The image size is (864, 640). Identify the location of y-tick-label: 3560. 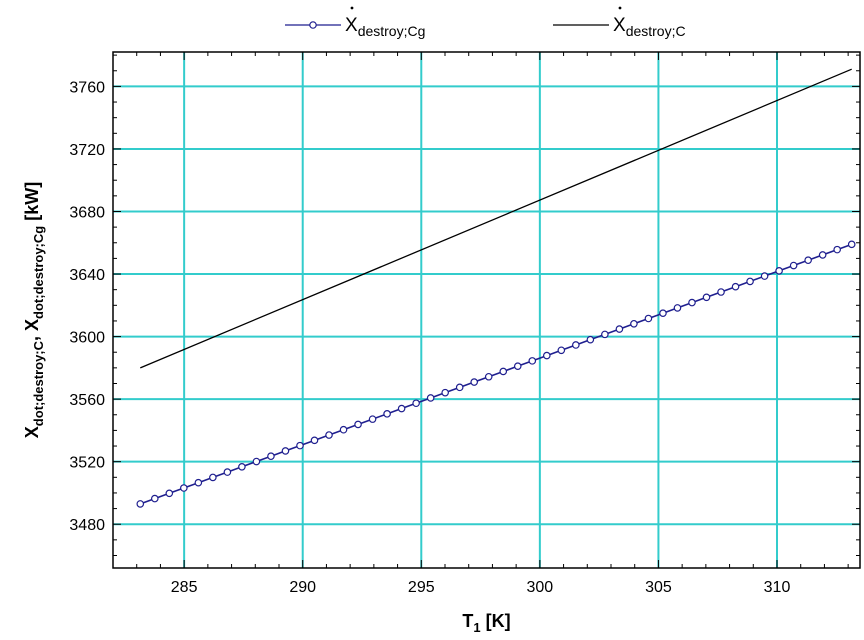
(87, 400).